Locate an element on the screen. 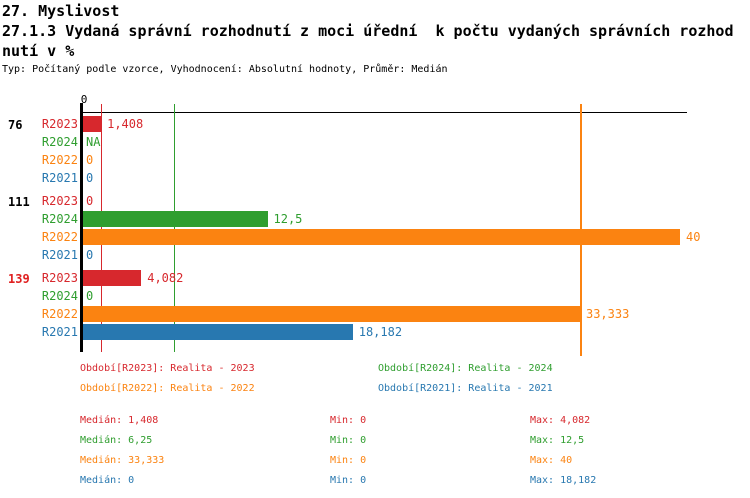 The height and width of the screenshot is (498, 750). x-axis-zero-tick-label: 0 is located at coordinates (84, 99).